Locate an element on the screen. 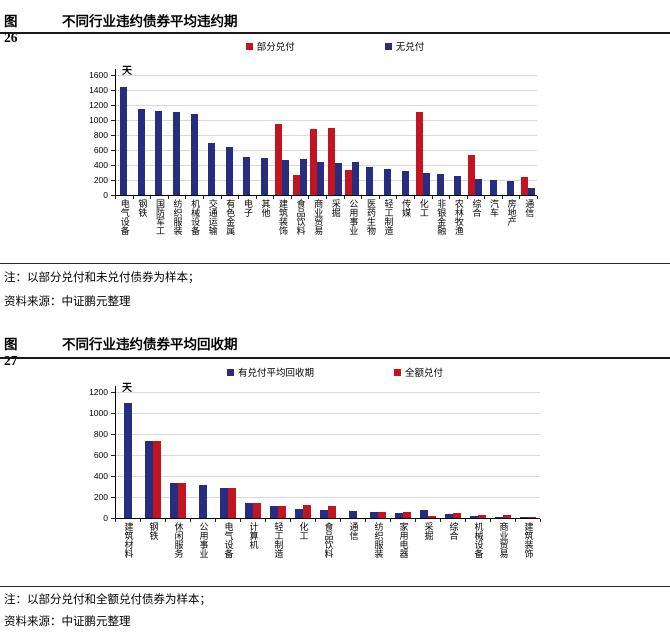  figure26-source: 资料来源：中证鹏元整理 is located at coordinates (67, 302).